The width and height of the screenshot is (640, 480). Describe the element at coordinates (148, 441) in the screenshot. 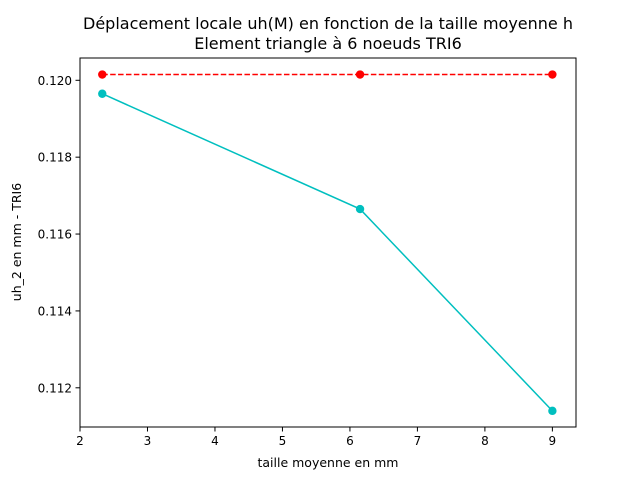

I see `x-tick-label: 3` at that location.